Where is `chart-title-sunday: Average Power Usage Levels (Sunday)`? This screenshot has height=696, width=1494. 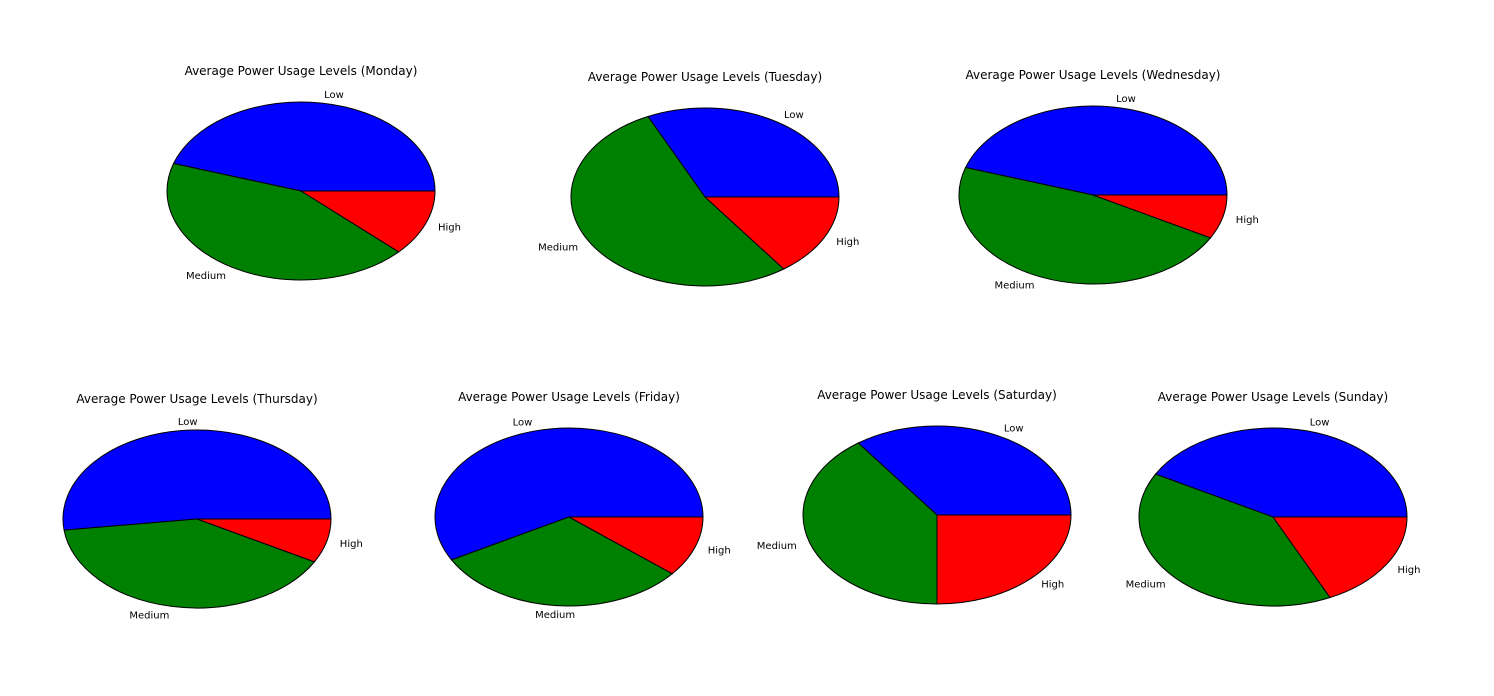 chart-title-sunday: Average Power Usage Levels (Sunday) is located at coordinates (1273, 397).